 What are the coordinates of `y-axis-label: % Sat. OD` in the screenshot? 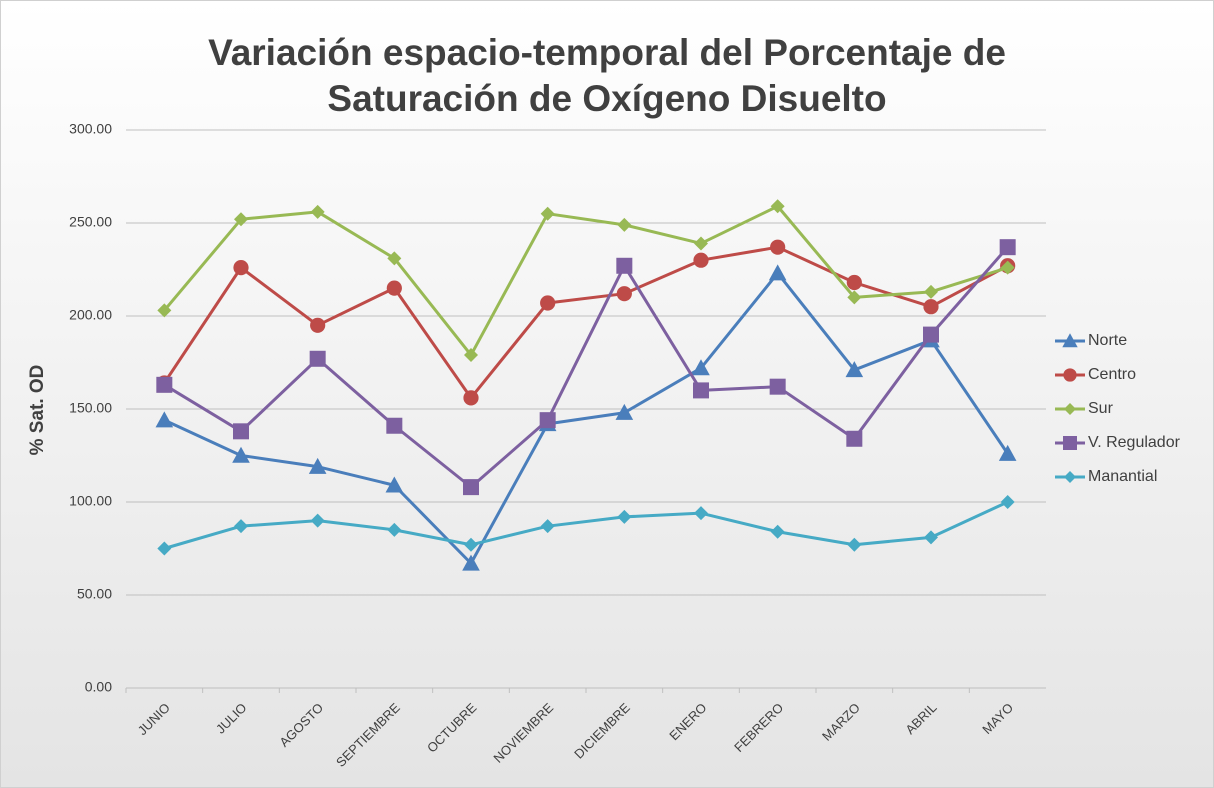 It's located at (37, 410).